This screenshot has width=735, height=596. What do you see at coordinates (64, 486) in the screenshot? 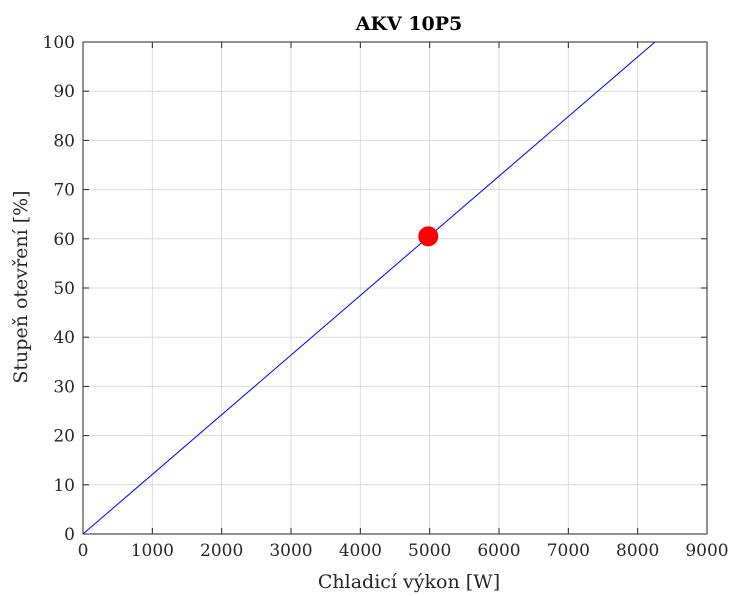
I see `y-tick-label: 10` at bounding box center [64, 486].